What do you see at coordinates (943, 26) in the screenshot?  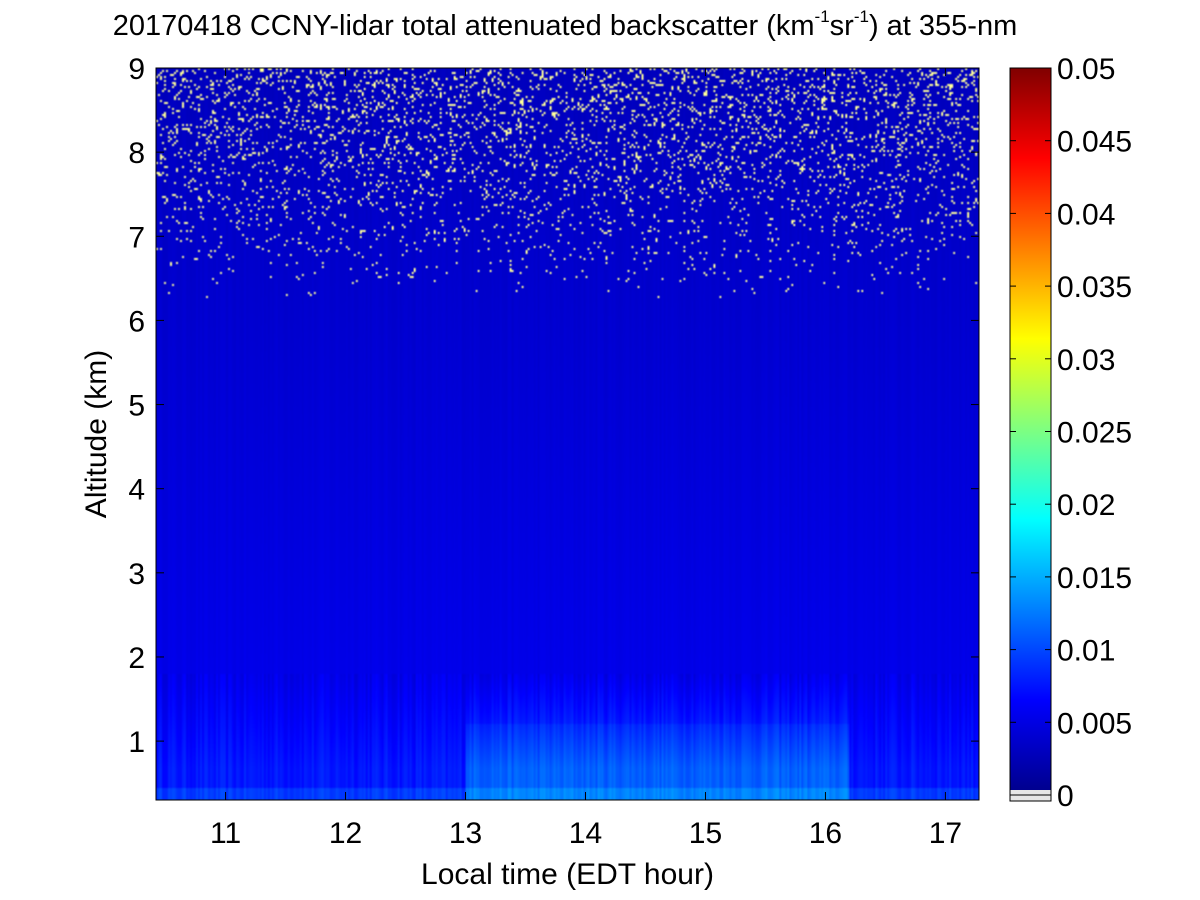 I see `title-tail: ) at 355-nm` at bounding box center [943, 26].